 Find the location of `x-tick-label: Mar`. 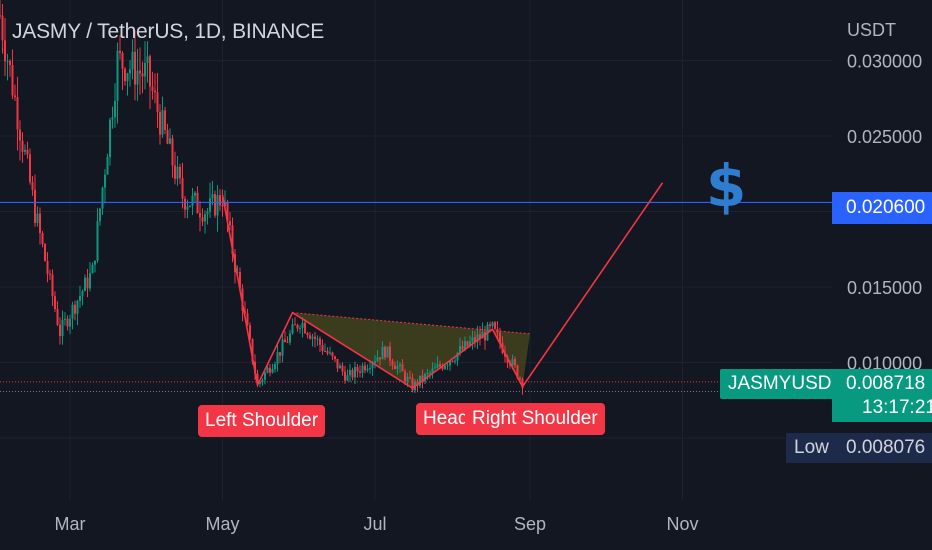

x-tick-label: Mar is located at coordinates (70, 524).